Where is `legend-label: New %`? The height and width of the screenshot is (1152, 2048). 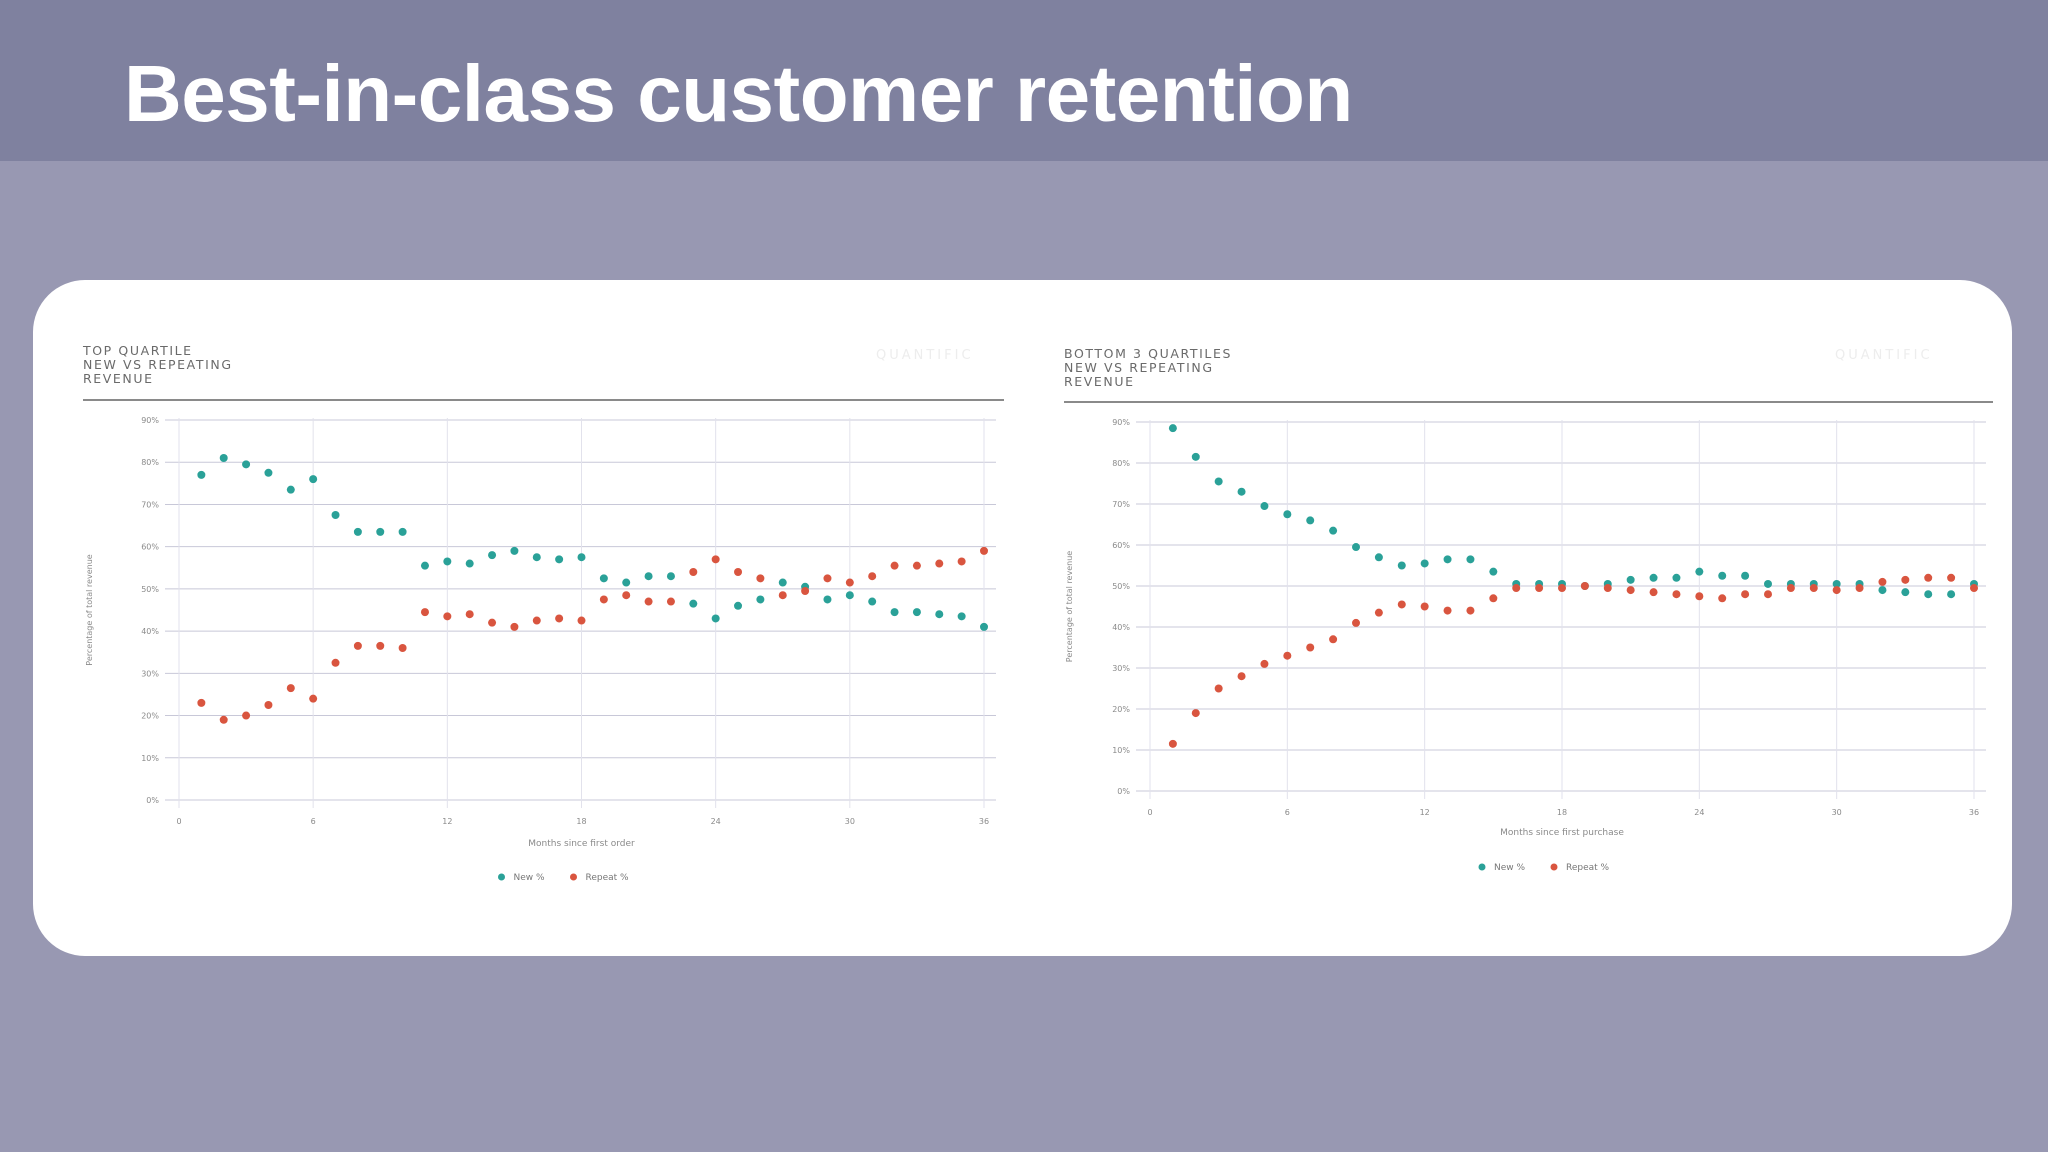 legend-label: New % is located at coordinates (1509, 868).